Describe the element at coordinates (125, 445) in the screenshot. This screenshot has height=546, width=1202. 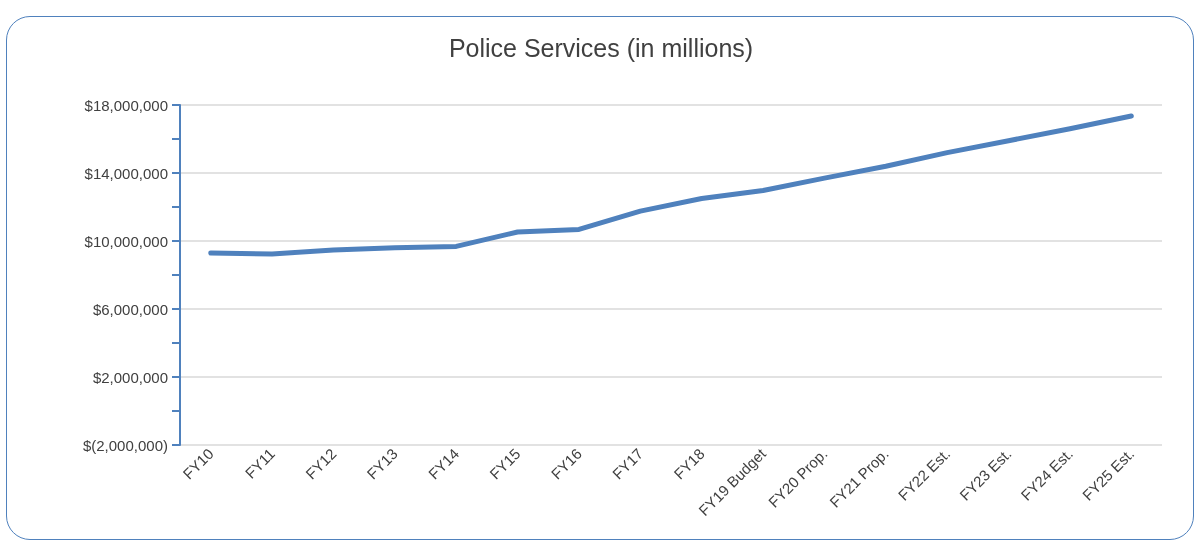
I see `y-tick-label: $(2,000,000)` at that location.